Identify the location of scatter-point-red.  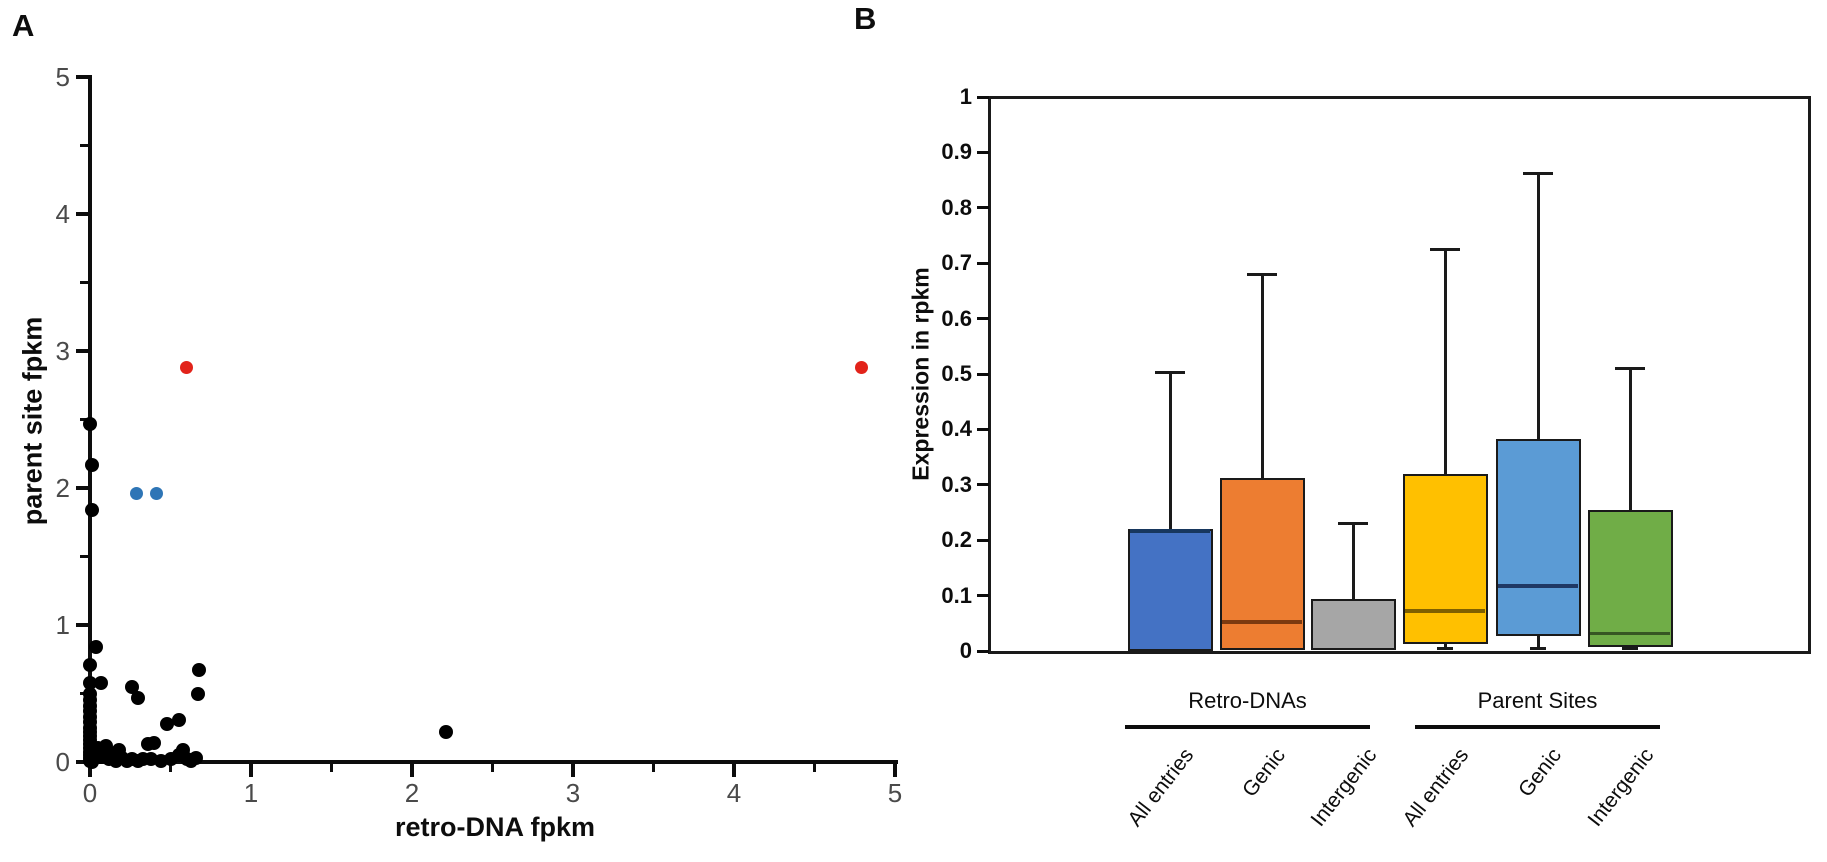
(861, 367).